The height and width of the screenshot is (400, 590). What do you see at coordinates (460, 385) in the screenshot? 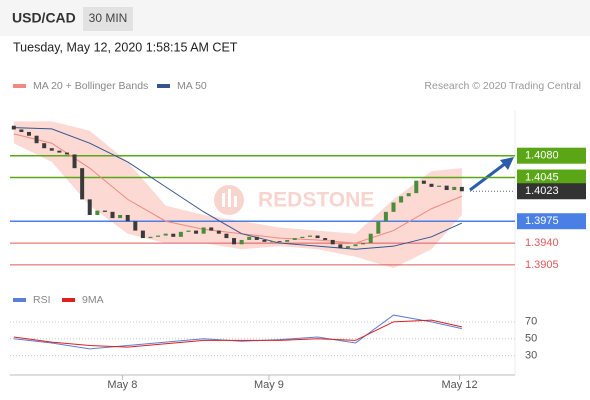
I see `x-tick-label: May 12` at bounding box center [460, 385].